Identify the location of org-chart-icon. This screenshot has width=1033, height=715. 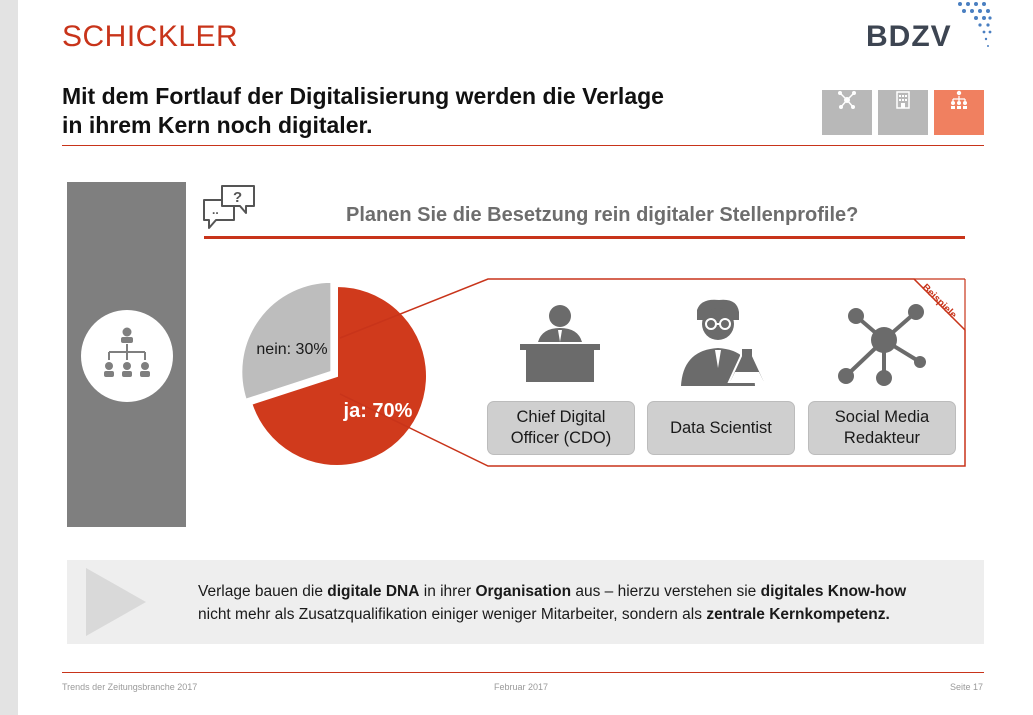
(959, 99).